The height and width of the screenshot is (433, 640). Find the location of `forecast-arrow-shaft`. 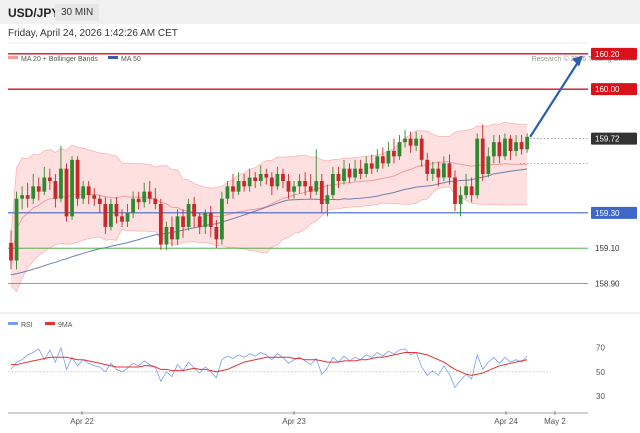

forecast-arrow-shaft is located at coordinates (554, 99).